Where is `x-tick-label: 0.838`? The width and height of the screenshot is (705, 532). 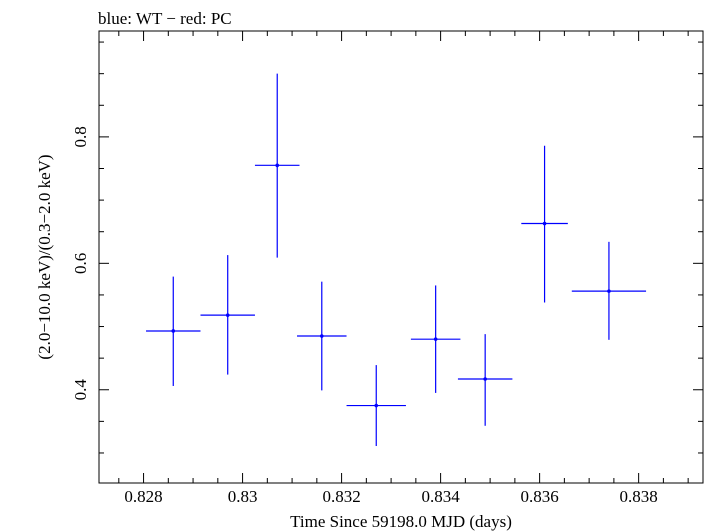 x-tick-label: 0.838 is located at coordinates (639, 496).